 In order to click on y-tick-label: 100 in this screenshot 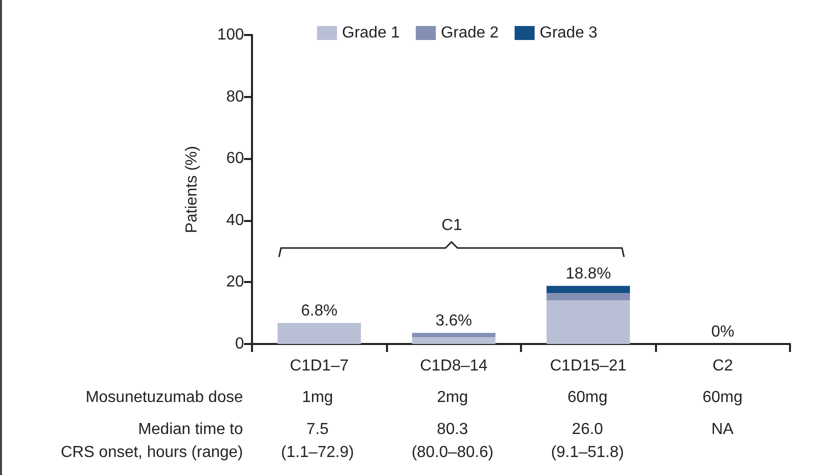, I will do `click(230, 35)`.